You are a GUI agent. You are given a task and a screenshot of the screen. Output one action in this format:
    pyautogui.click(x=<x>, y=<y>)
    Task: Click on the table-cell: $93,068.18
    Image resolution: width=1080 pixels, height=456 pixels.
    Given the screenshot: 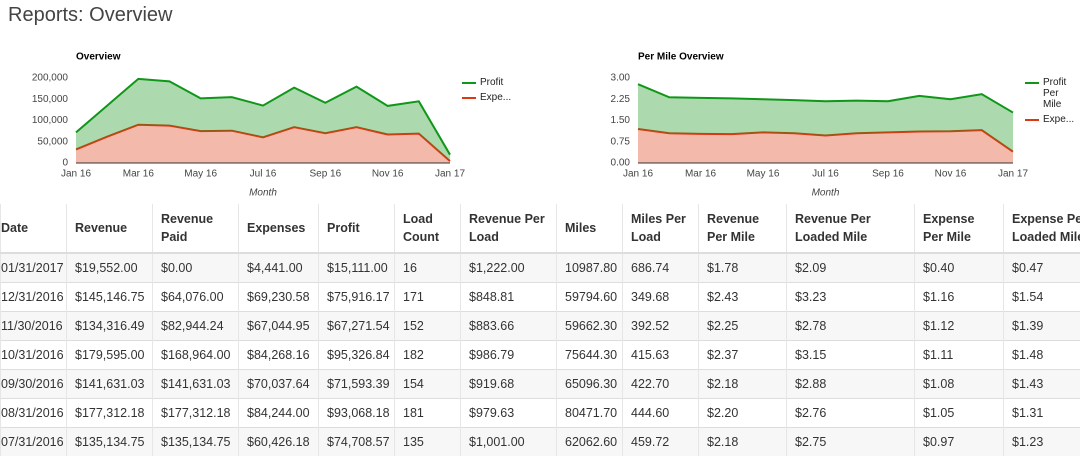 What is the action you would take?
    pyautogui.click(x=356, y=413)
    